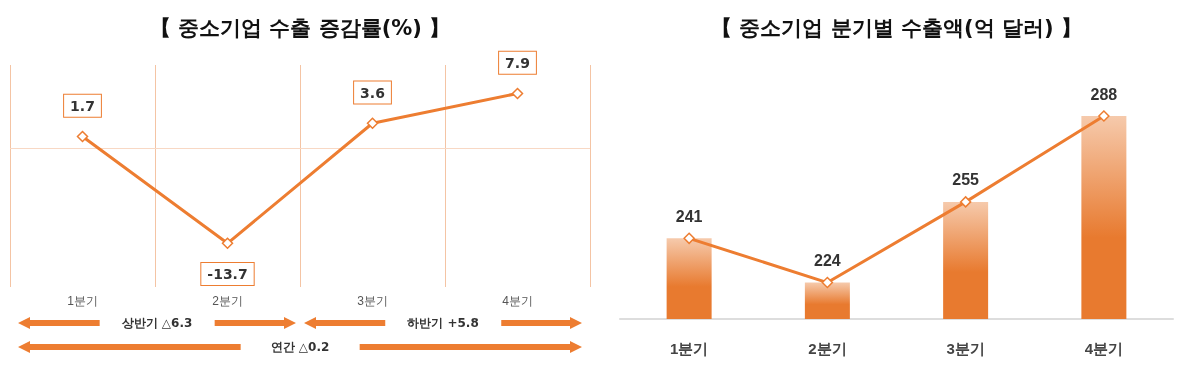 The image size is (1193, 365). I want to click on data-label: -13.7, so click(227, 274).